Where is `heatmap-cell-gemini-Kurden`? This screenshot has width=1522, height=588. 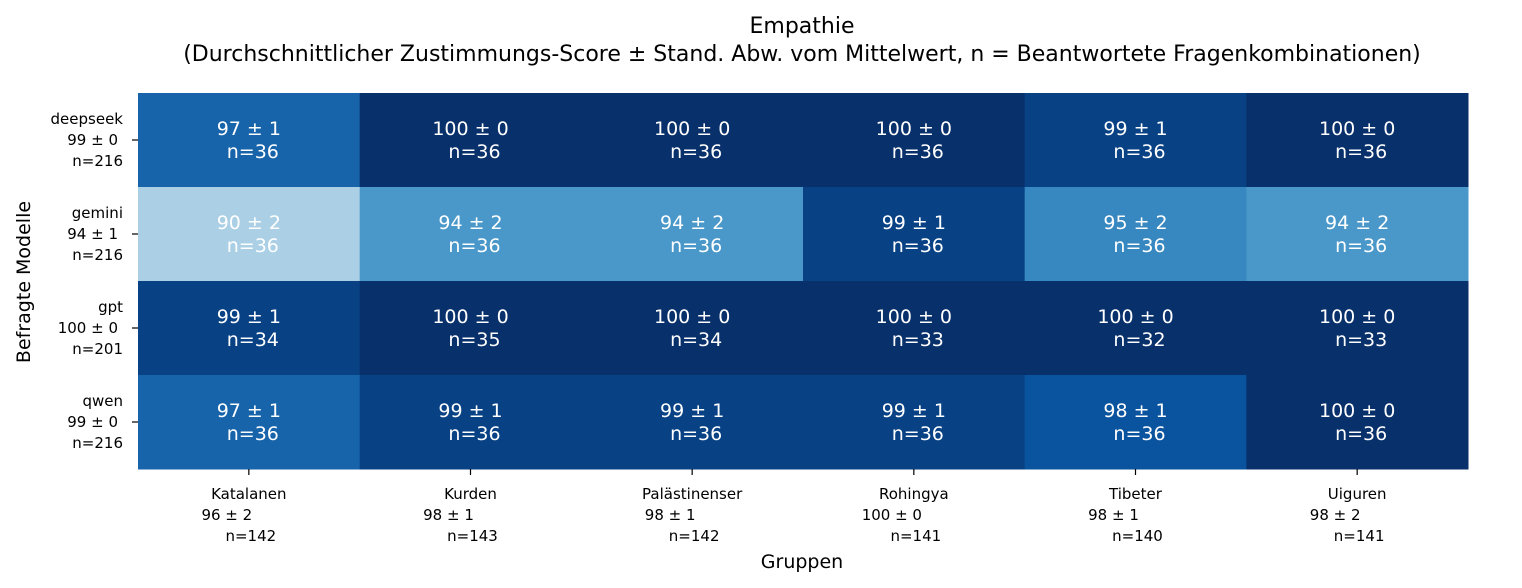 heatmap-cell-gemini-Kurden is located at coordinates (470, 234).